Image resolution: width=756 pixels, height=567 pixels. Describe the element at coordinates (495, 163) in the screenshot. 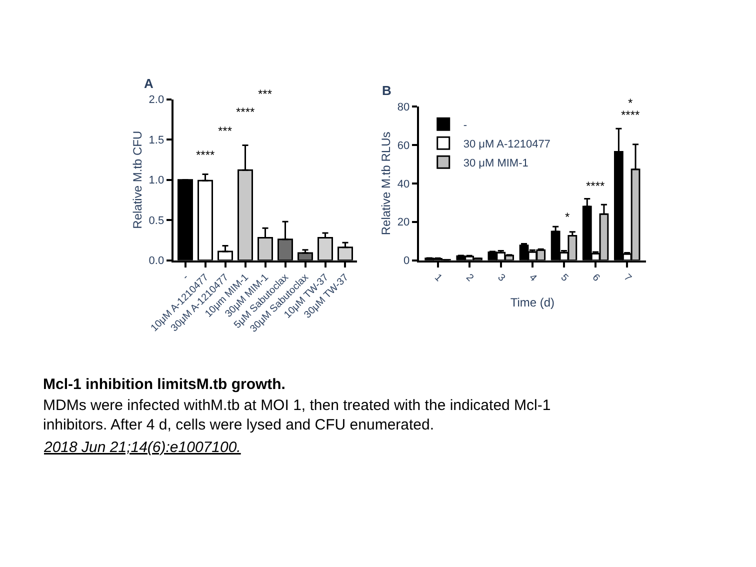

I see `legend-label: 30 μM MIM-1` at that location.